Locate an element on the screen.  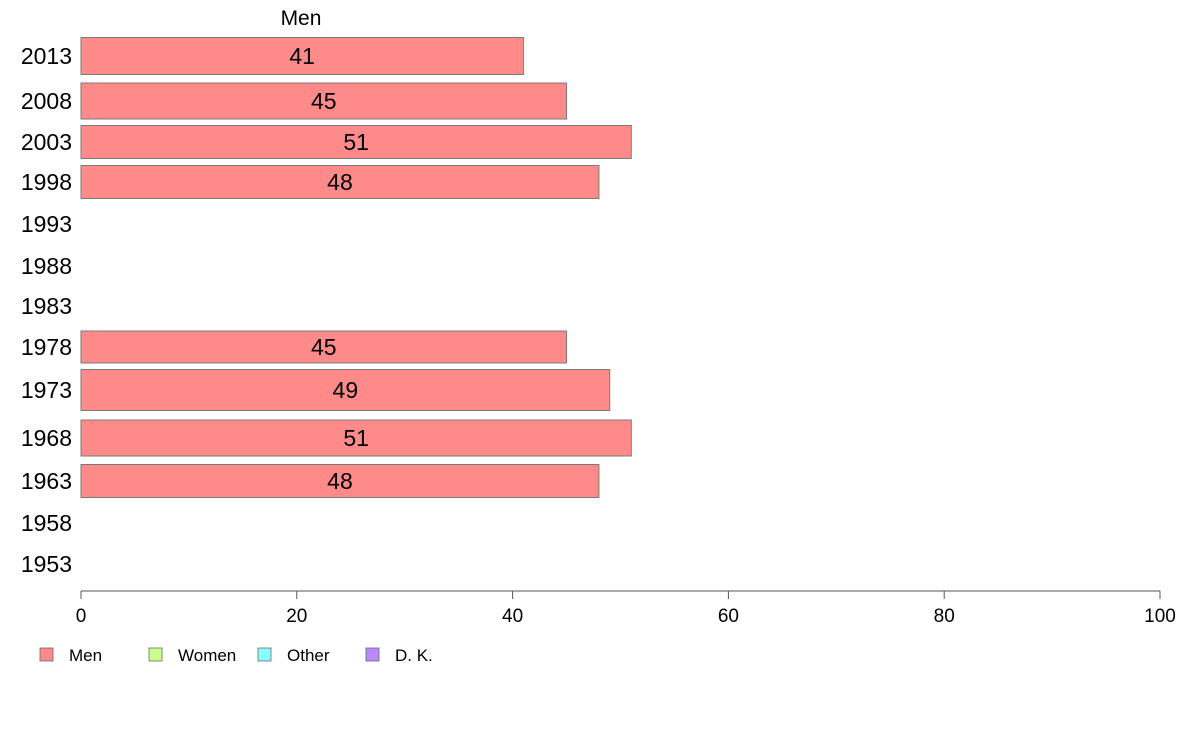
data-label-2008: 45 is located at coordinates (324, 101).